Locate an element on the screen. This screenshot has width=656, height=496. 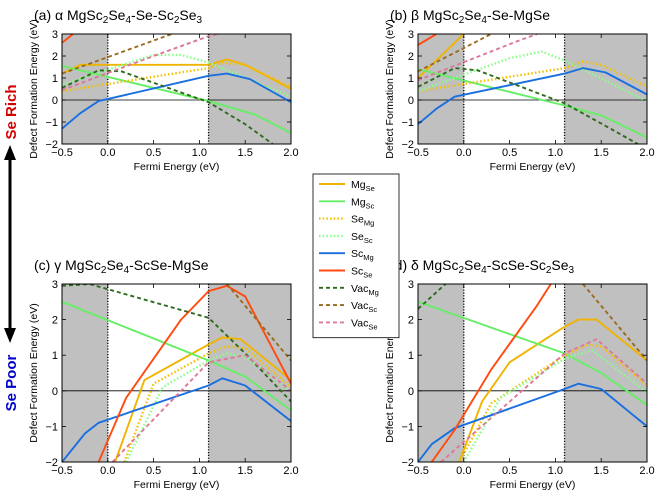
se-poor-label: Se Poor is located at coordinates (11, 382).